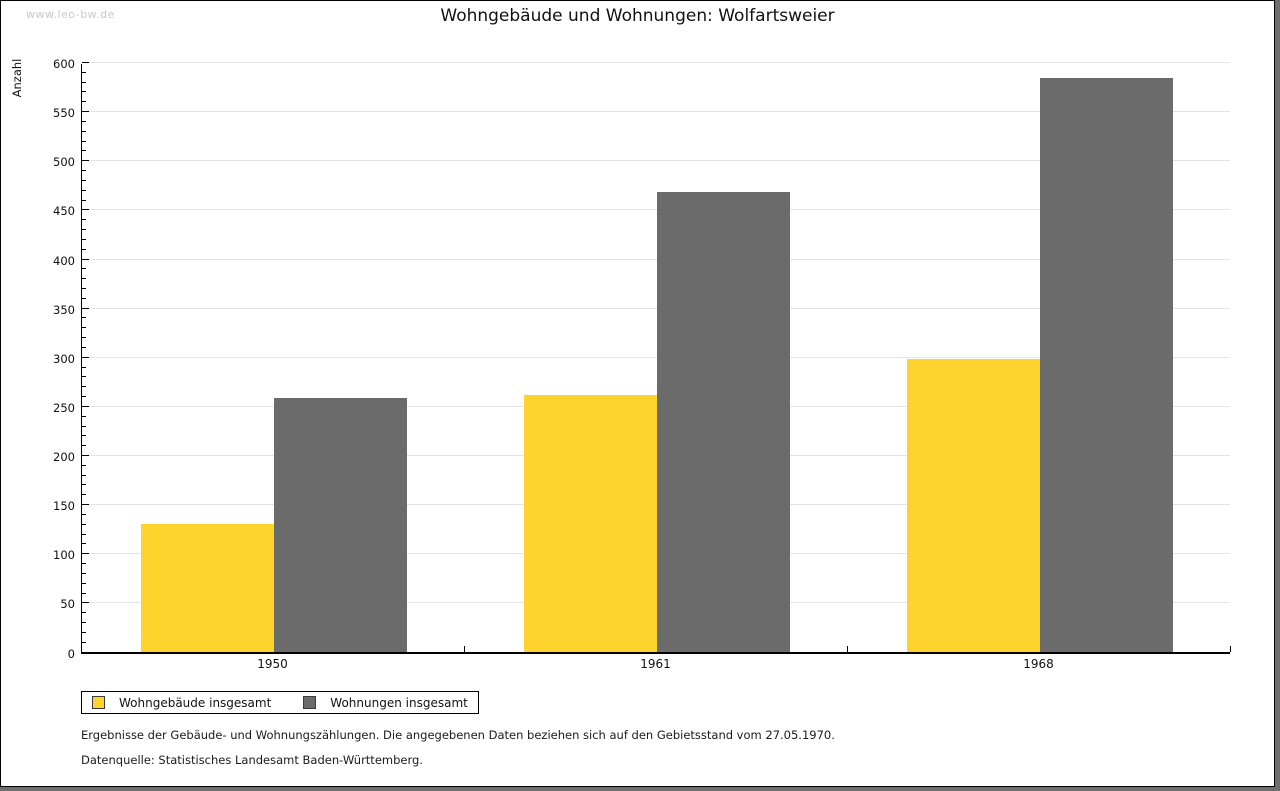 The image size is (1280, 791). Describe the element at coordinates (723, 421) in the screenshot. I see `bar-1961-wohnungen` at that location.